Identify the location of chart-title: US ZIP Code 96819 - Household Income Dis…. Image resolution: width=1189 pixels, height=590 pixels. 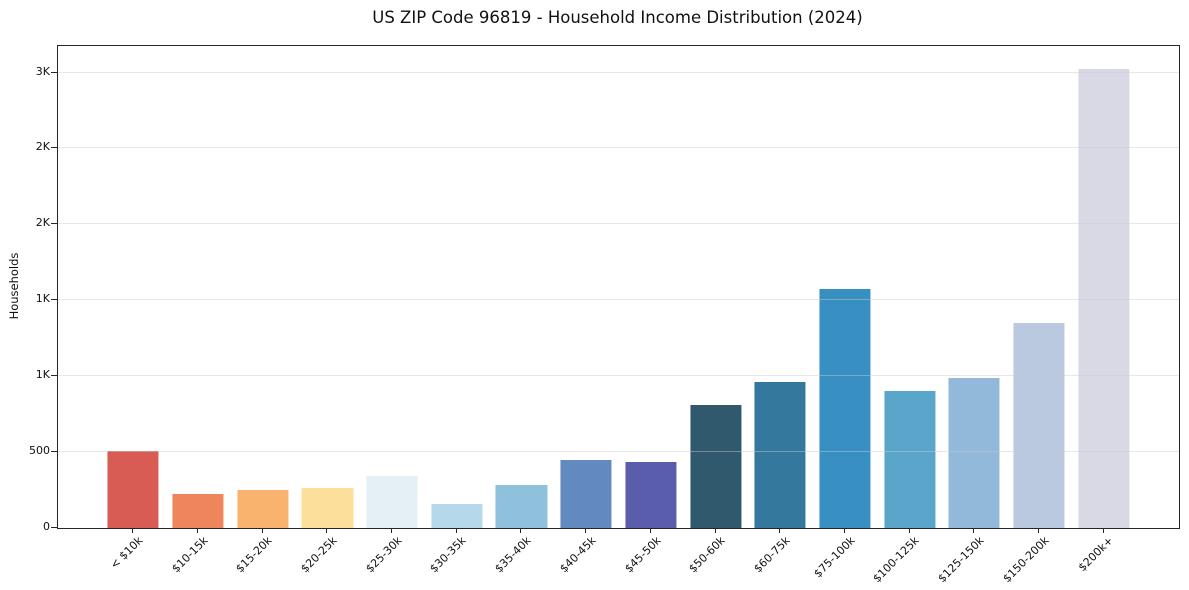
(617, 17).